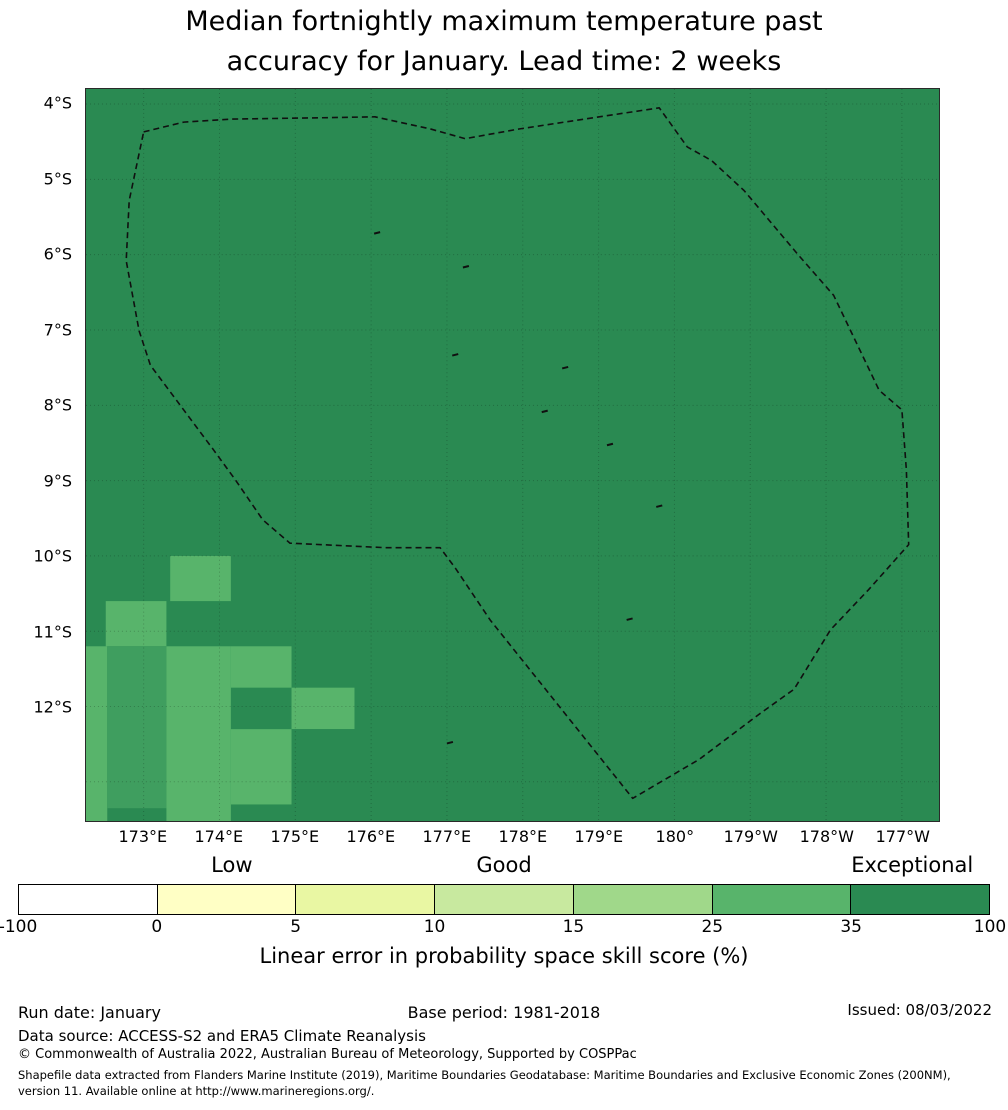 This screenshot has height=1110, width=1008. I want to click on y-tick-label: 9°S, so click(57, 481).